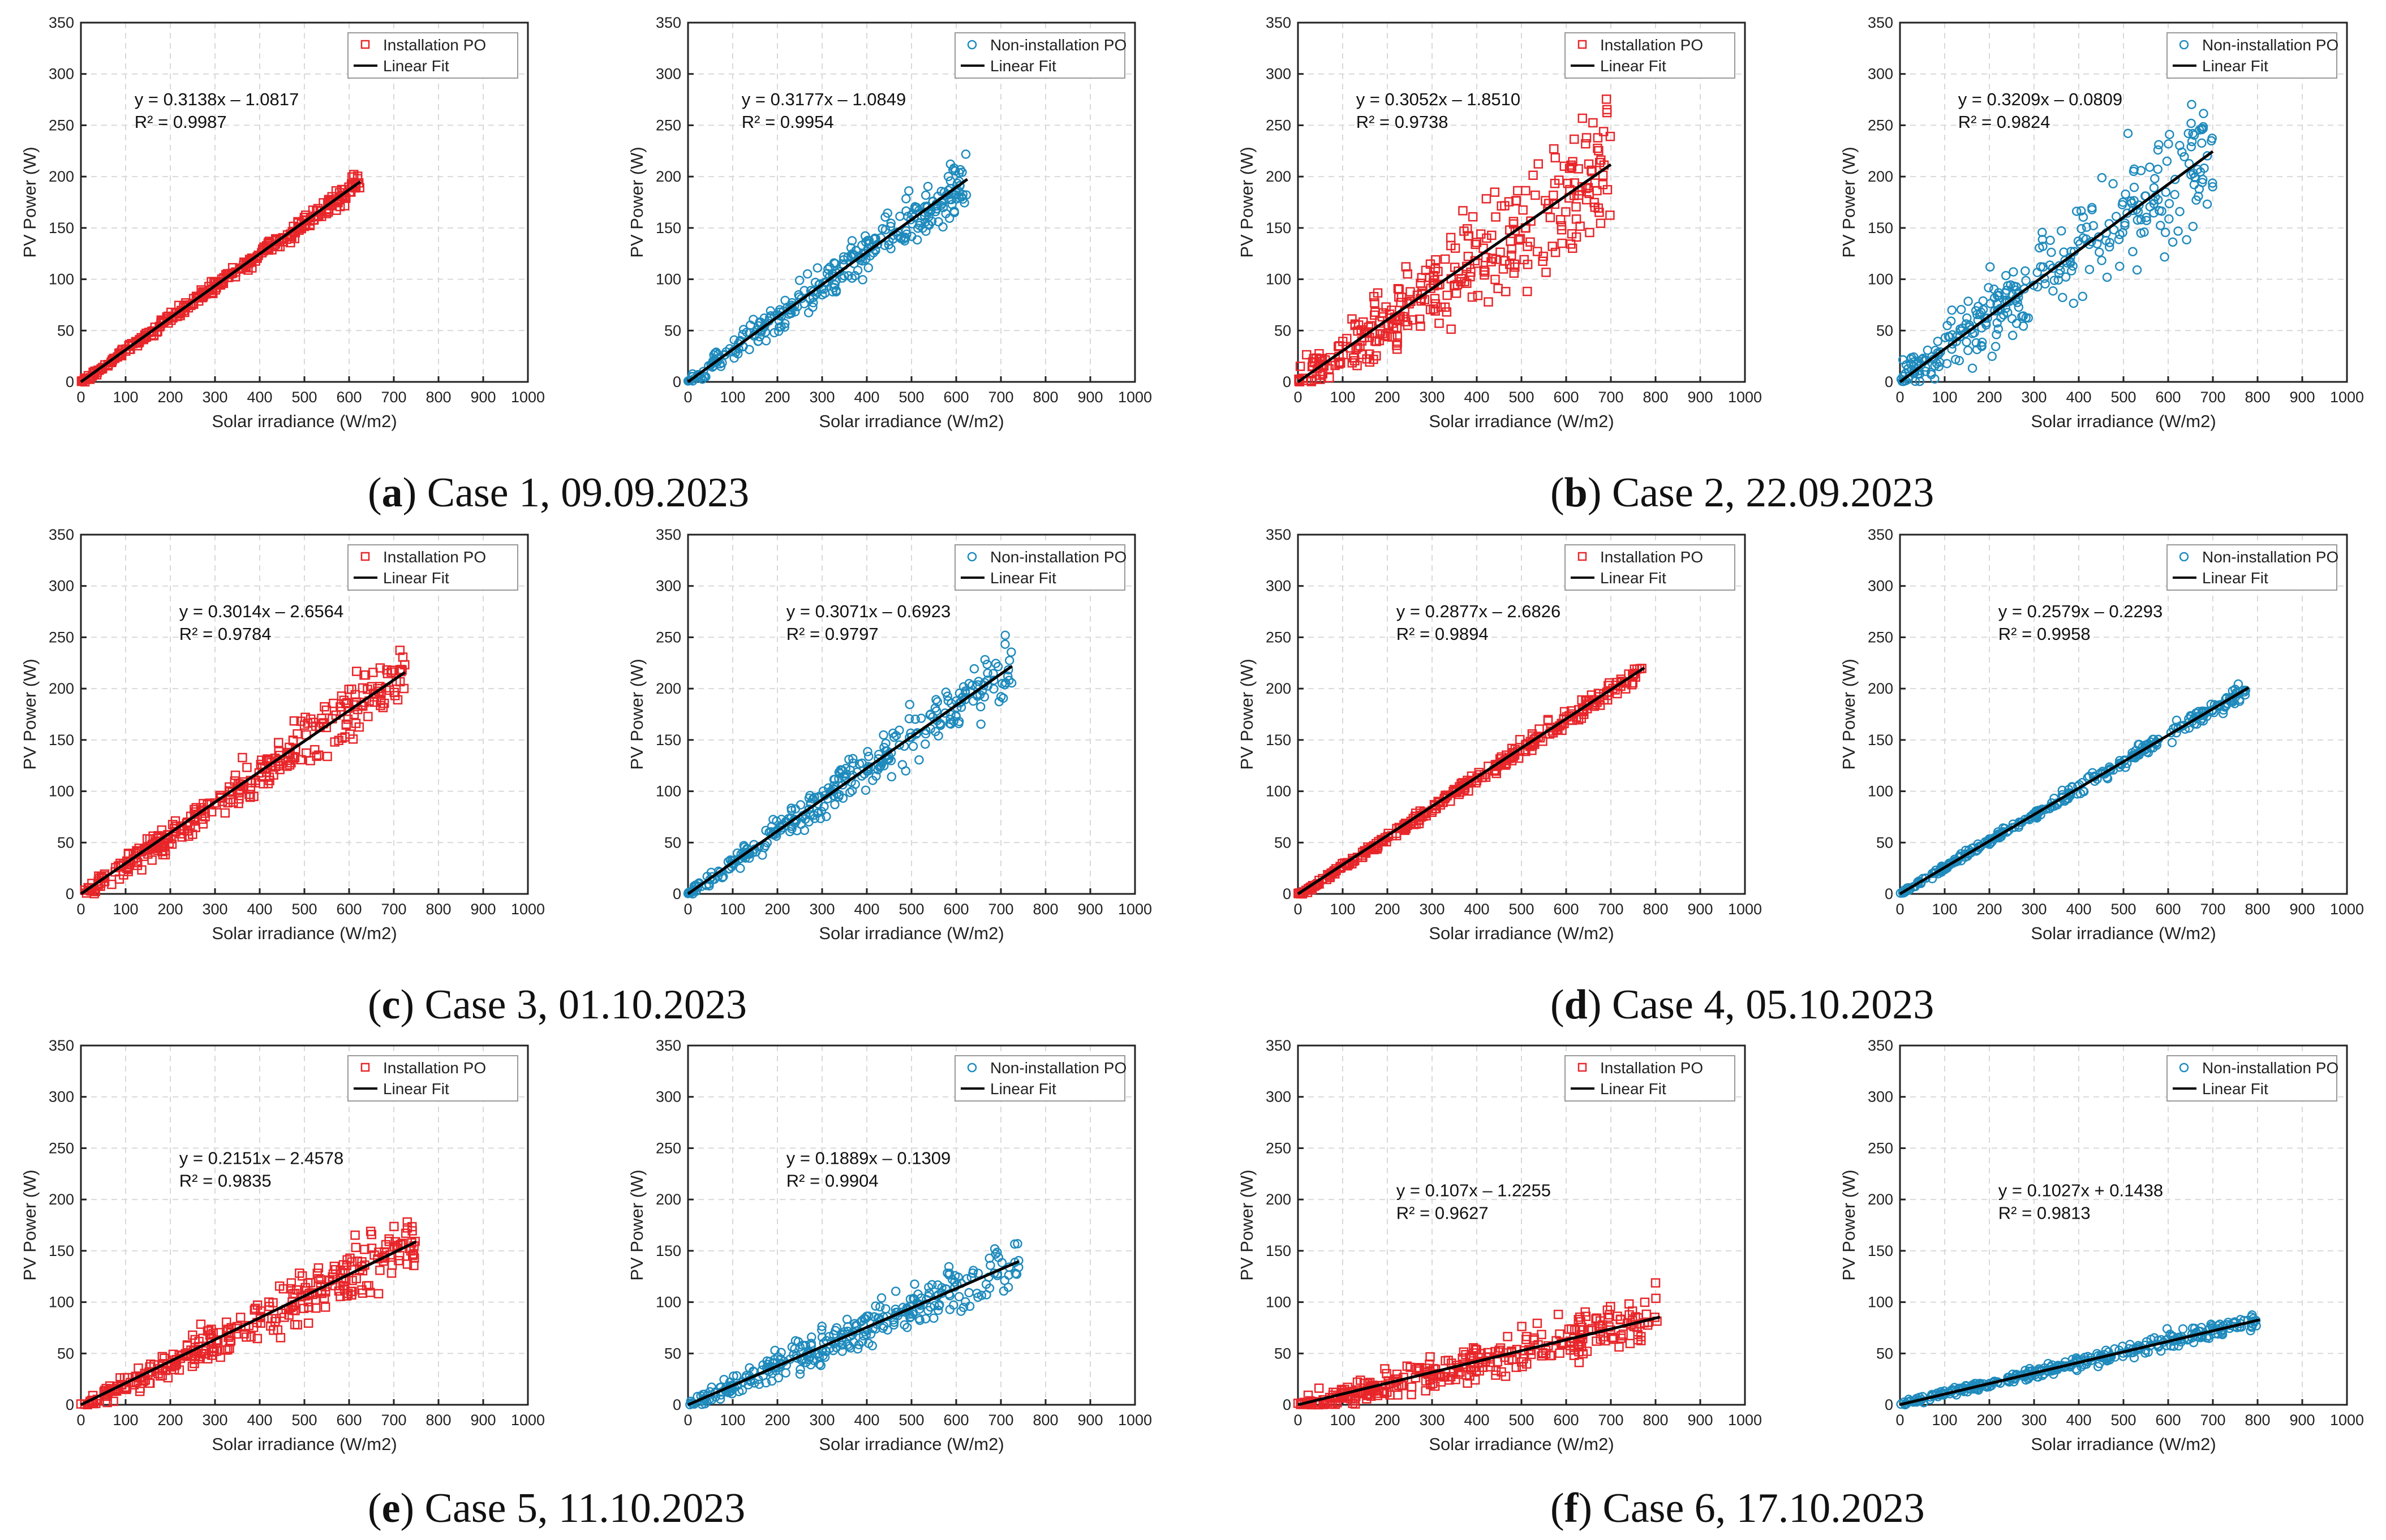  Describe the element at coordinates (972, 557) in the screenshot. I see `legend-marker` at that location.